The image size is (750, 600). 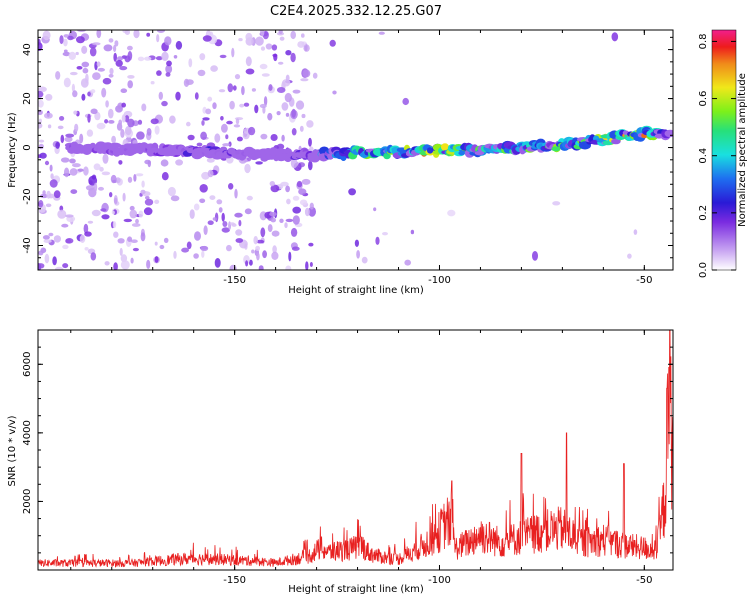 What do you see at coordinates (234, 280) in the screenshot?
I see `x-tick-label: -150` at bounding box center [234, 280].